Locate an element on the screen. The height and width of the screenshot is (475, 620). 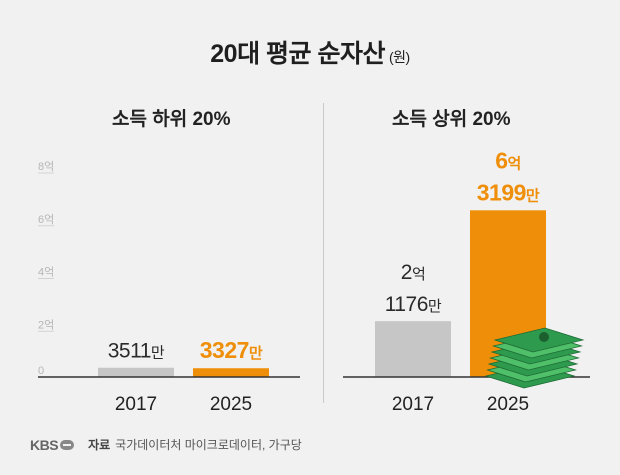
panel-divider is located at coordinates (323, 253).